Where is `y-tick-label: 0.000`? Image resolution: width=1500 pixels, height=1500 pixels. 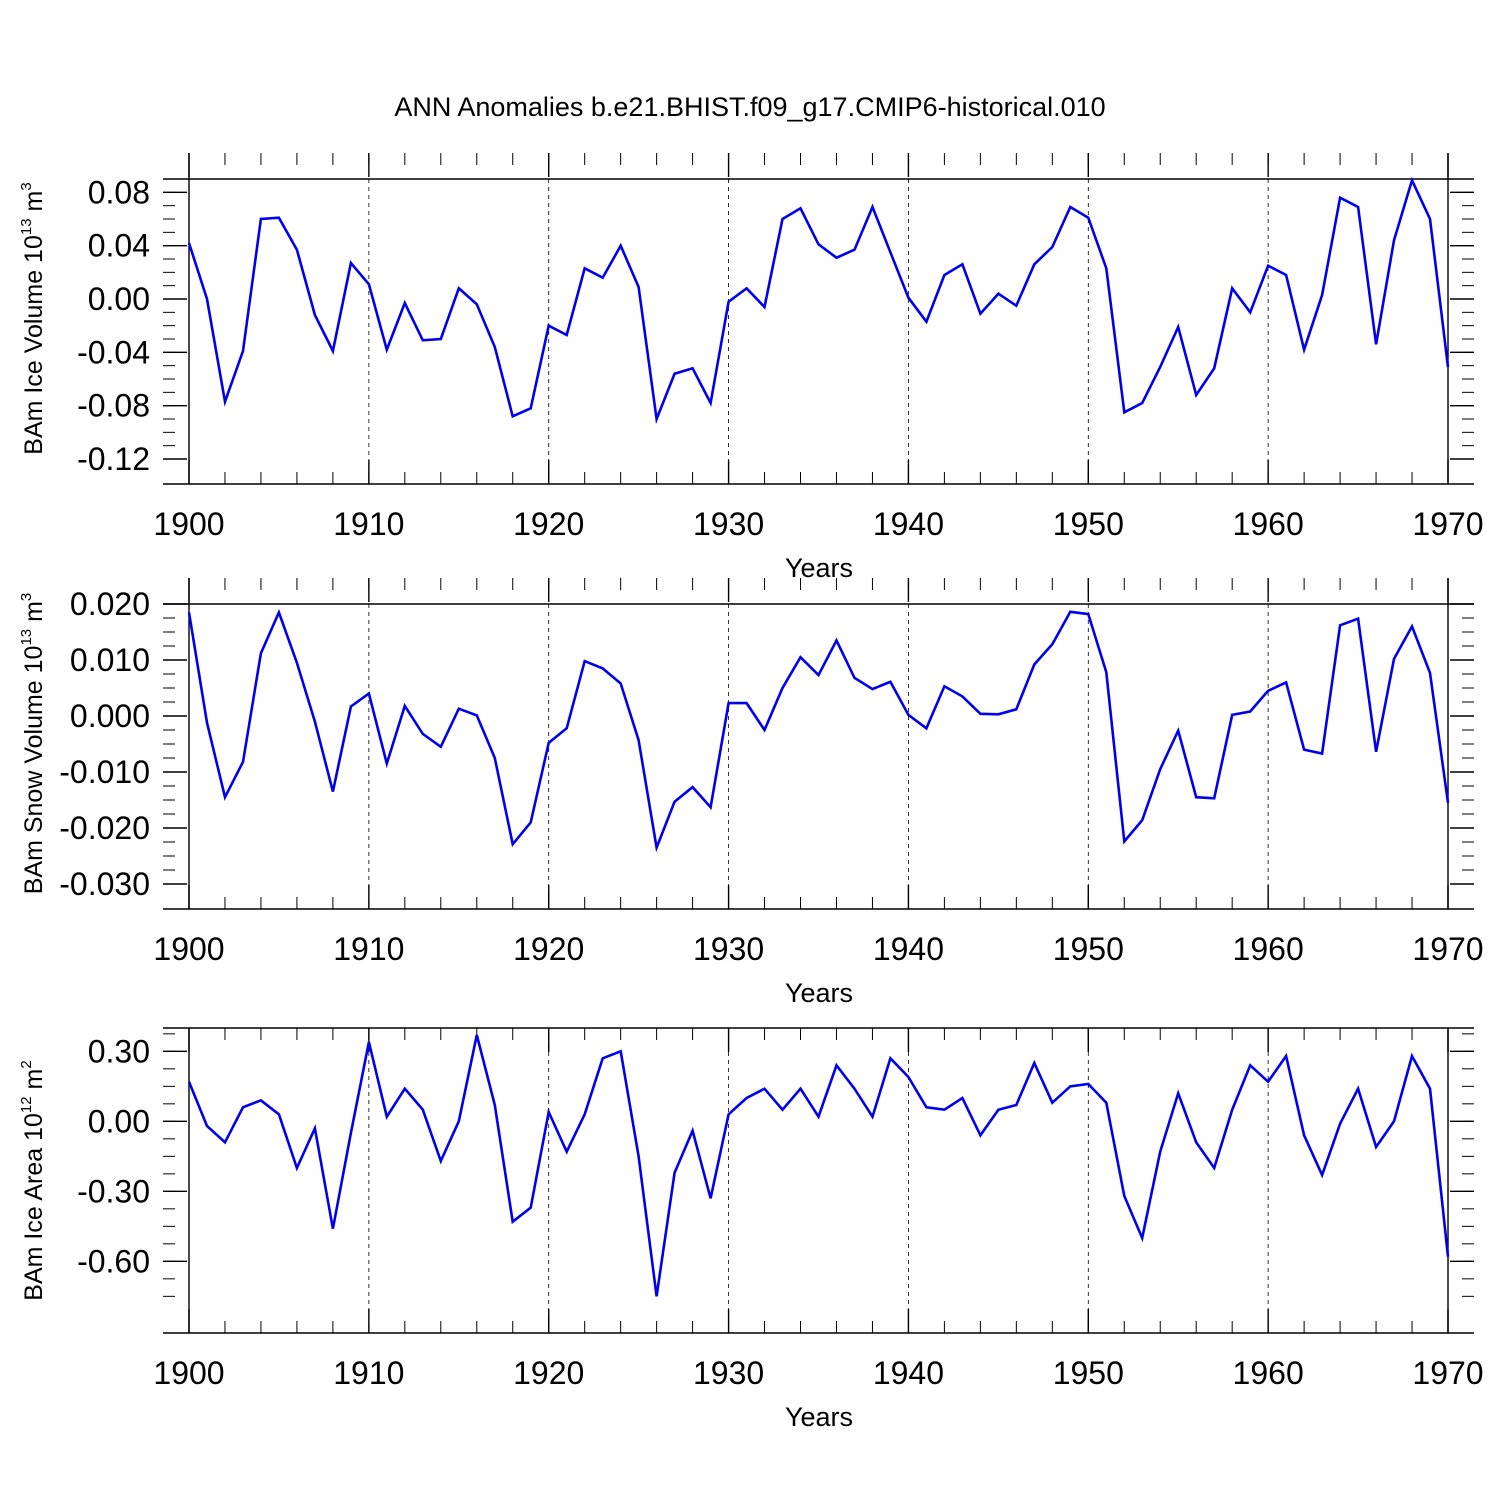
y-tick-label: 0.000 is located at coordinates (110, 716).